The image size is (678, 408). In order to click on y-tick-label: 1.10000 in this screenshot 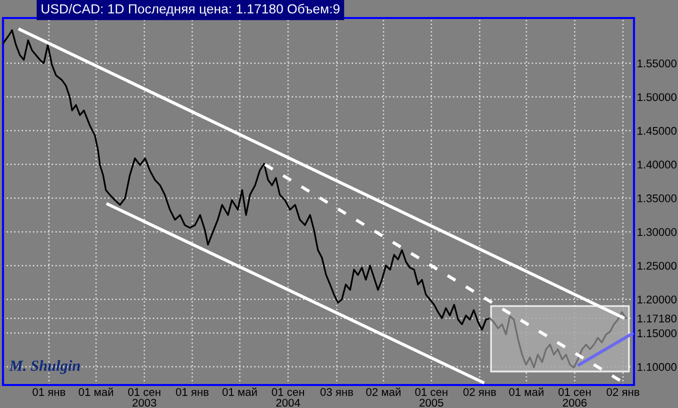, I will do `click(657, 367)`.